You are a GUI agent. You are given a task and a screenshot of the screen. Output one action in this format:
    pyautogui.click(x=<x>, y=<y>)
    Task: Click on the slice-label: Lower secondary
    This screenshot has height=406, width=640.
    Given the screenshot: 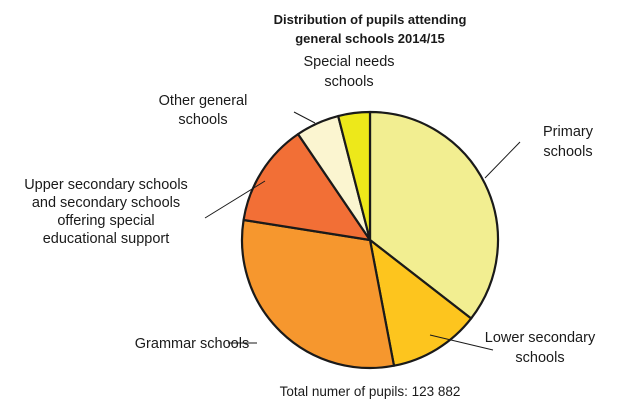 What is the action you would take?
    pyautogui.click(x=540, y=338)
    